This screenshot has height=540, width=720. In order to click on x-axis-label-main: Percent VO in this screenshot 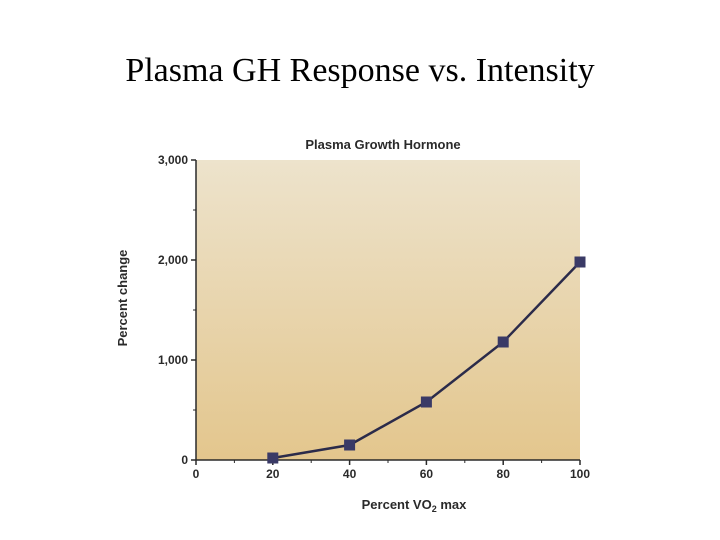, I will do `click(397, 504)`.